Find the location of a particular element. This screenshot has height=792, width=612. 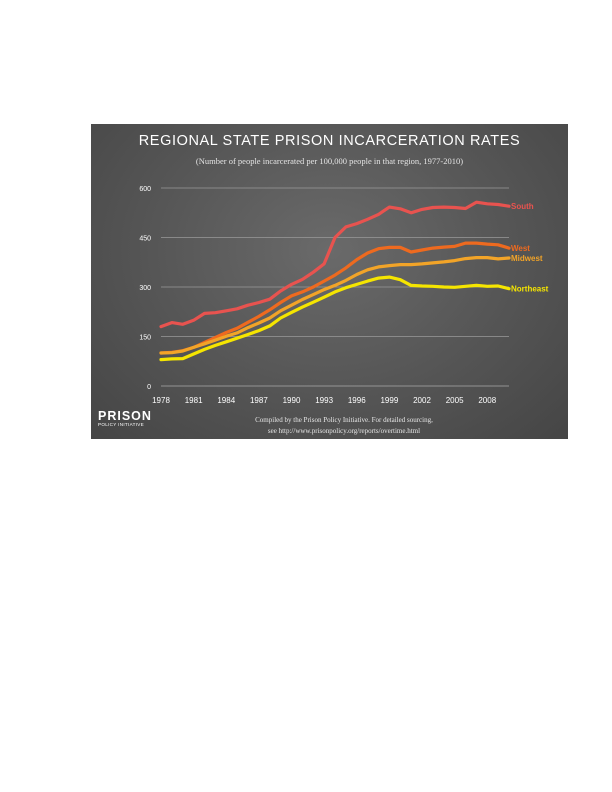

series-label-northeast: Northeast is located at coordinates (530, 289).